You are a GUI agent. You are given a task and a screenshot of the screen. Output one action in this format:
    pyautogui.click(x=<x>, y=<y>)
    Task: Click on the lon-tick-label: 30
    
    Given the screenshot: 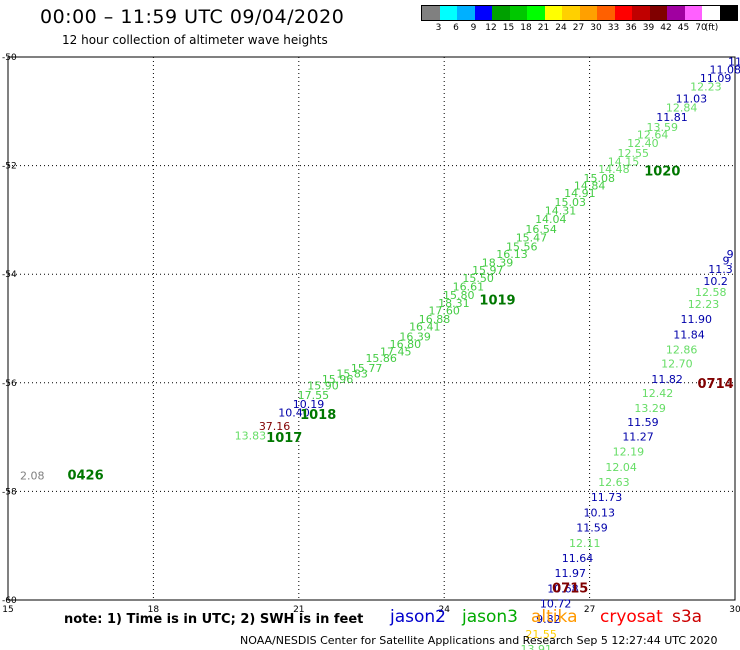 What is the action you would take?
    pyautogui.click(x=734, y=610)
    